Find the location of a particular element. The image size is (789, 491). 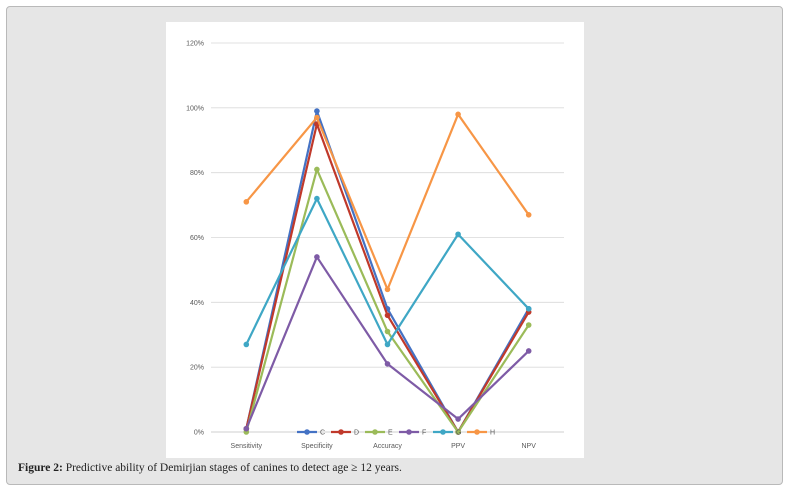

legend-item: H is located at coordinates (481, 433).